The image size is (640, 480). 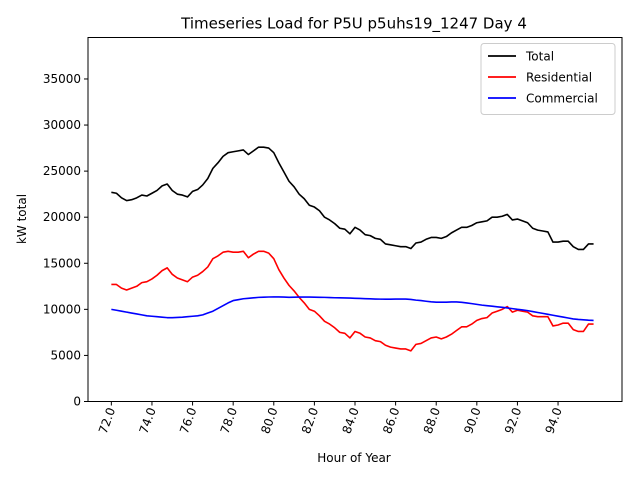 I want to click on y-tick-label: 30000, so click(x=62, y=125).